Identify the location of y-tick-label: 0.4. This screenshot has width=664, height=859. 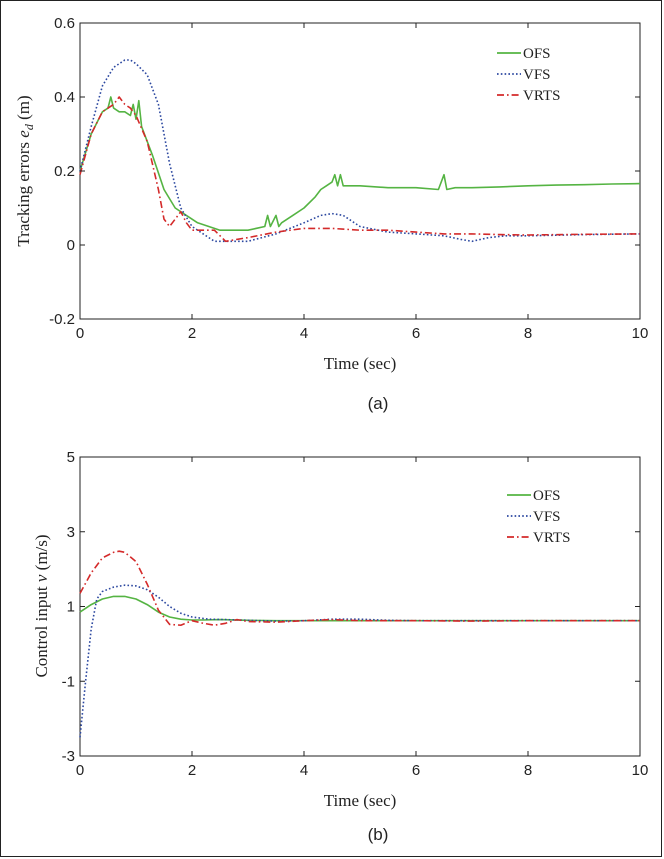
(64, 97).